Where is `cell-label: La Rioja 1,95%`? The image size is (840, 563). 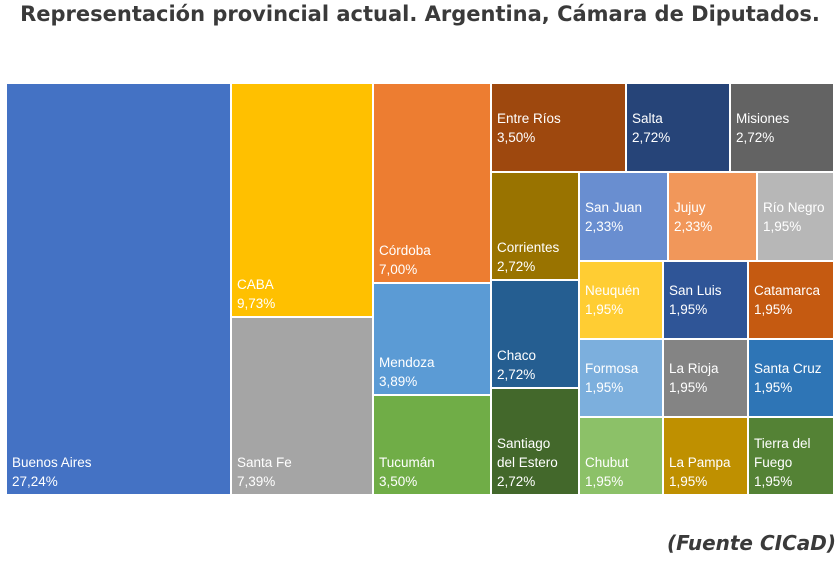
cell-label: La Rioja 1,95% is located at coordinates (694, 378).